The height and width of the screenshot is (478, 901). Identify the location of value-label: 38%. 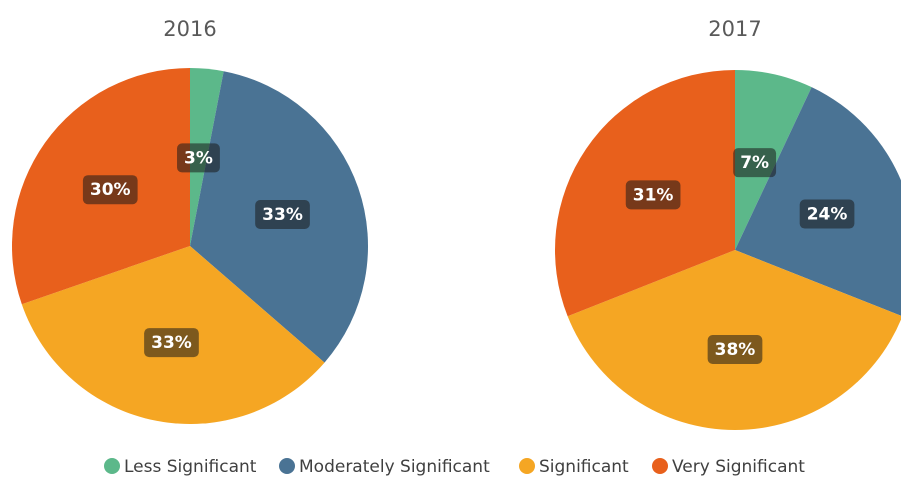
(735, 350).